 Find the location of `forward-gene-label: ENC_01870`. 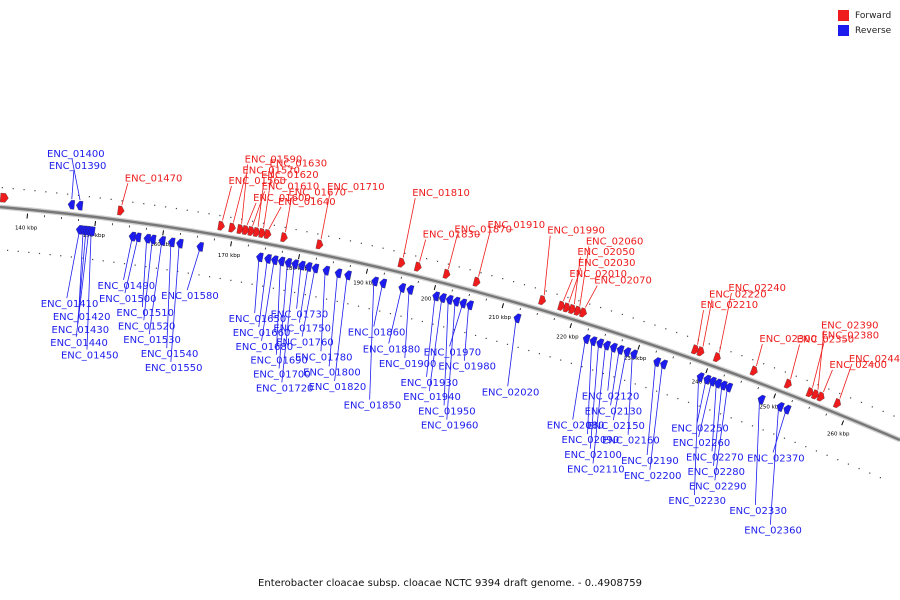

forward-gene-label: ENC_01870 is located at coordinates (483, 229).